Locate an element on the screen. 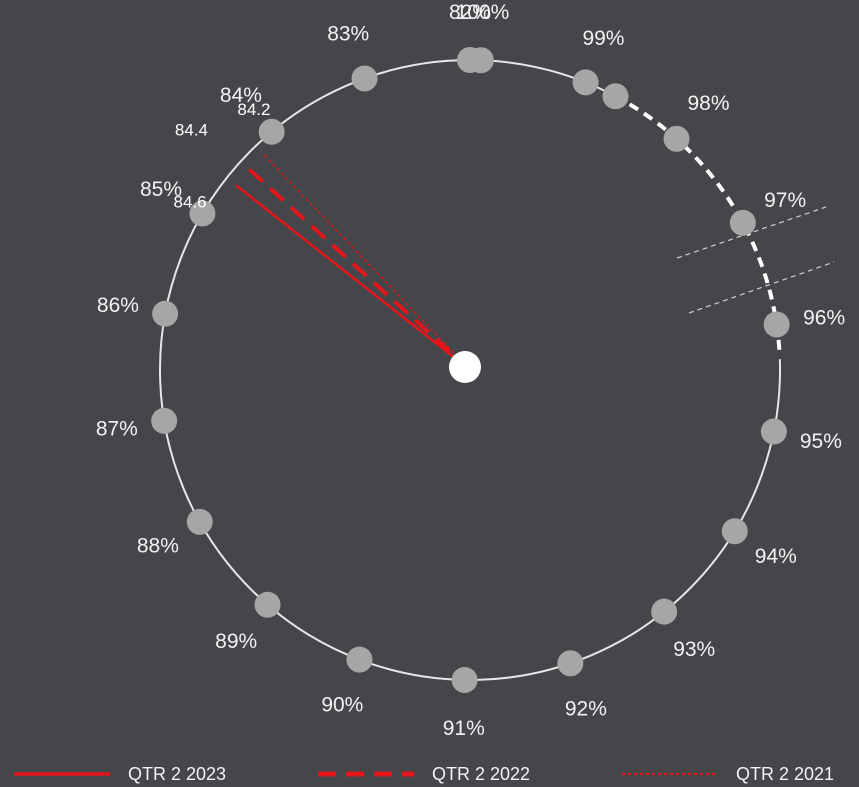 The width and height of the screenshot is (859, 787). tick-label: 96% is located at coordinates (824, 317).